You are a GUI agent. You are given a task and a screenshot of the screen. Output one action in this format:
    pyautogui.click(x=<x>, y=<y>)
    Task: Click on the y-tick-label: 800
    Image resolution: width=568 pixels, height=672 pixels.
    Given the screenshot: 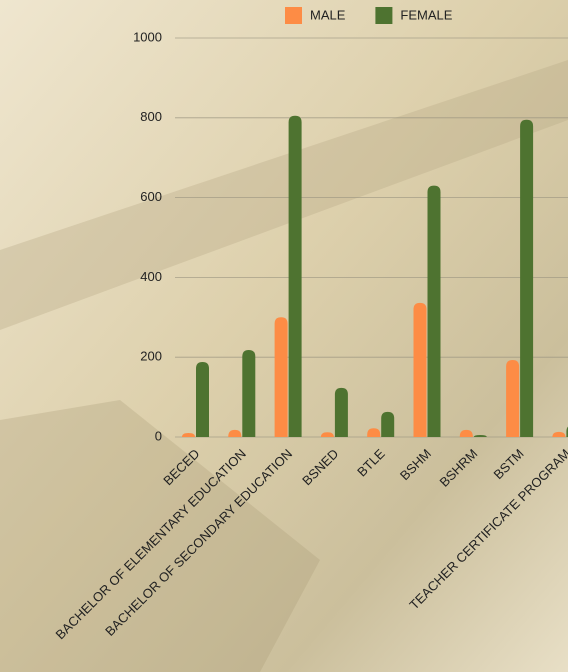 What is the action you would take?
    pyautogui.click(x=151, y=116)
    